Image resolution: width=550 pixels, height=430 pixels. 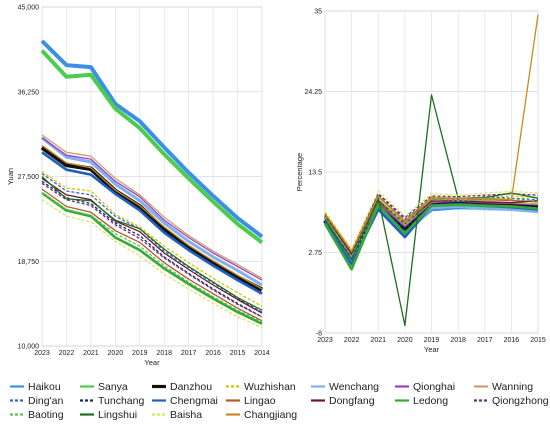 What do you see at coordinates (117, 415) in the screenshot?
I see `legend-label: Lingshui` at bounding box center [117, 415].